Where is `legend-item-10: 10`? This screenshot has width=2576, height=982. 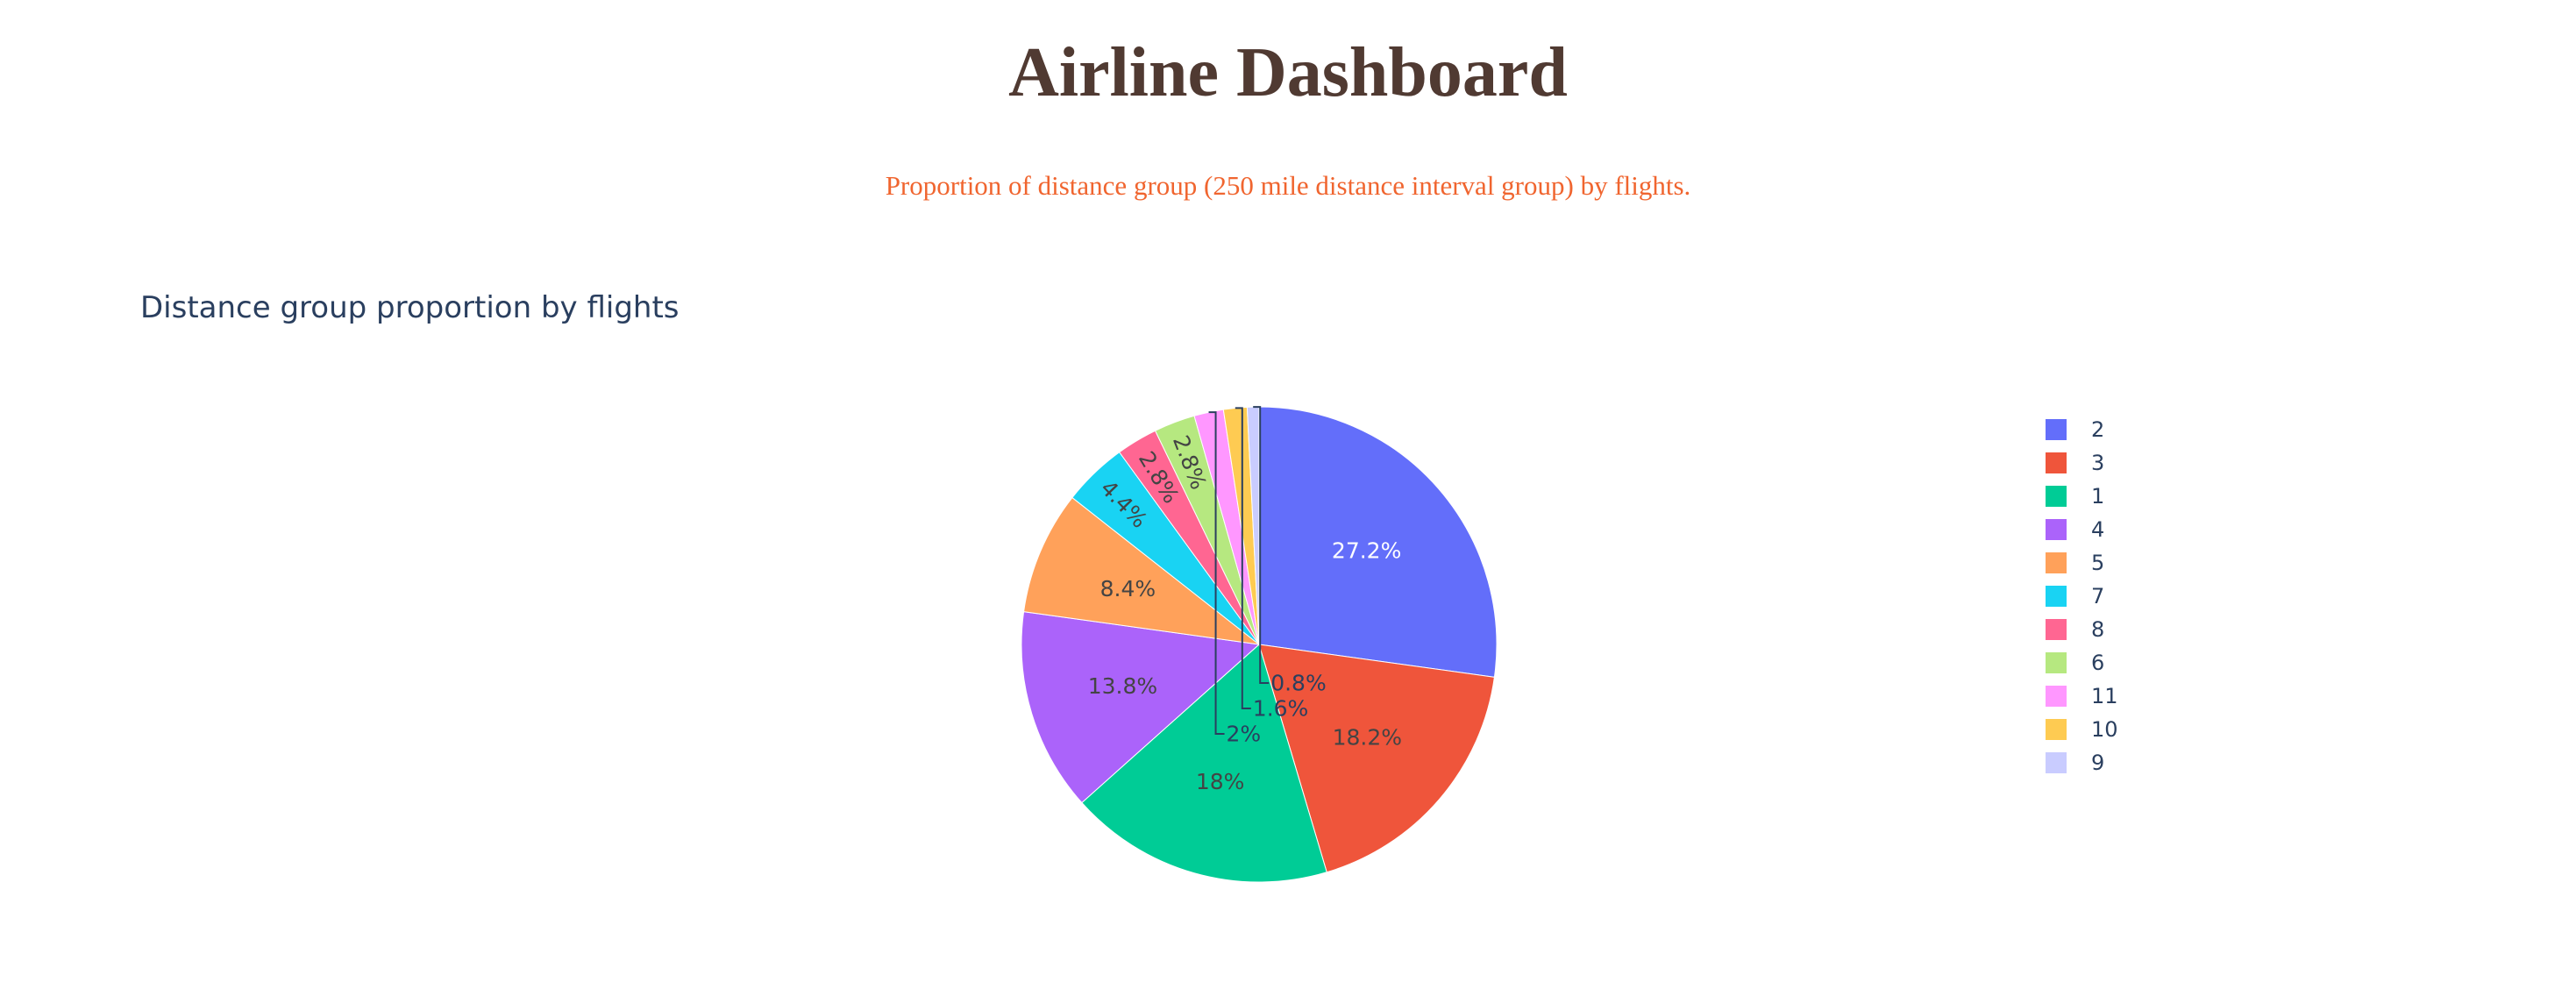
legend-item-10: 10 is located at coordinates (2082, 729).